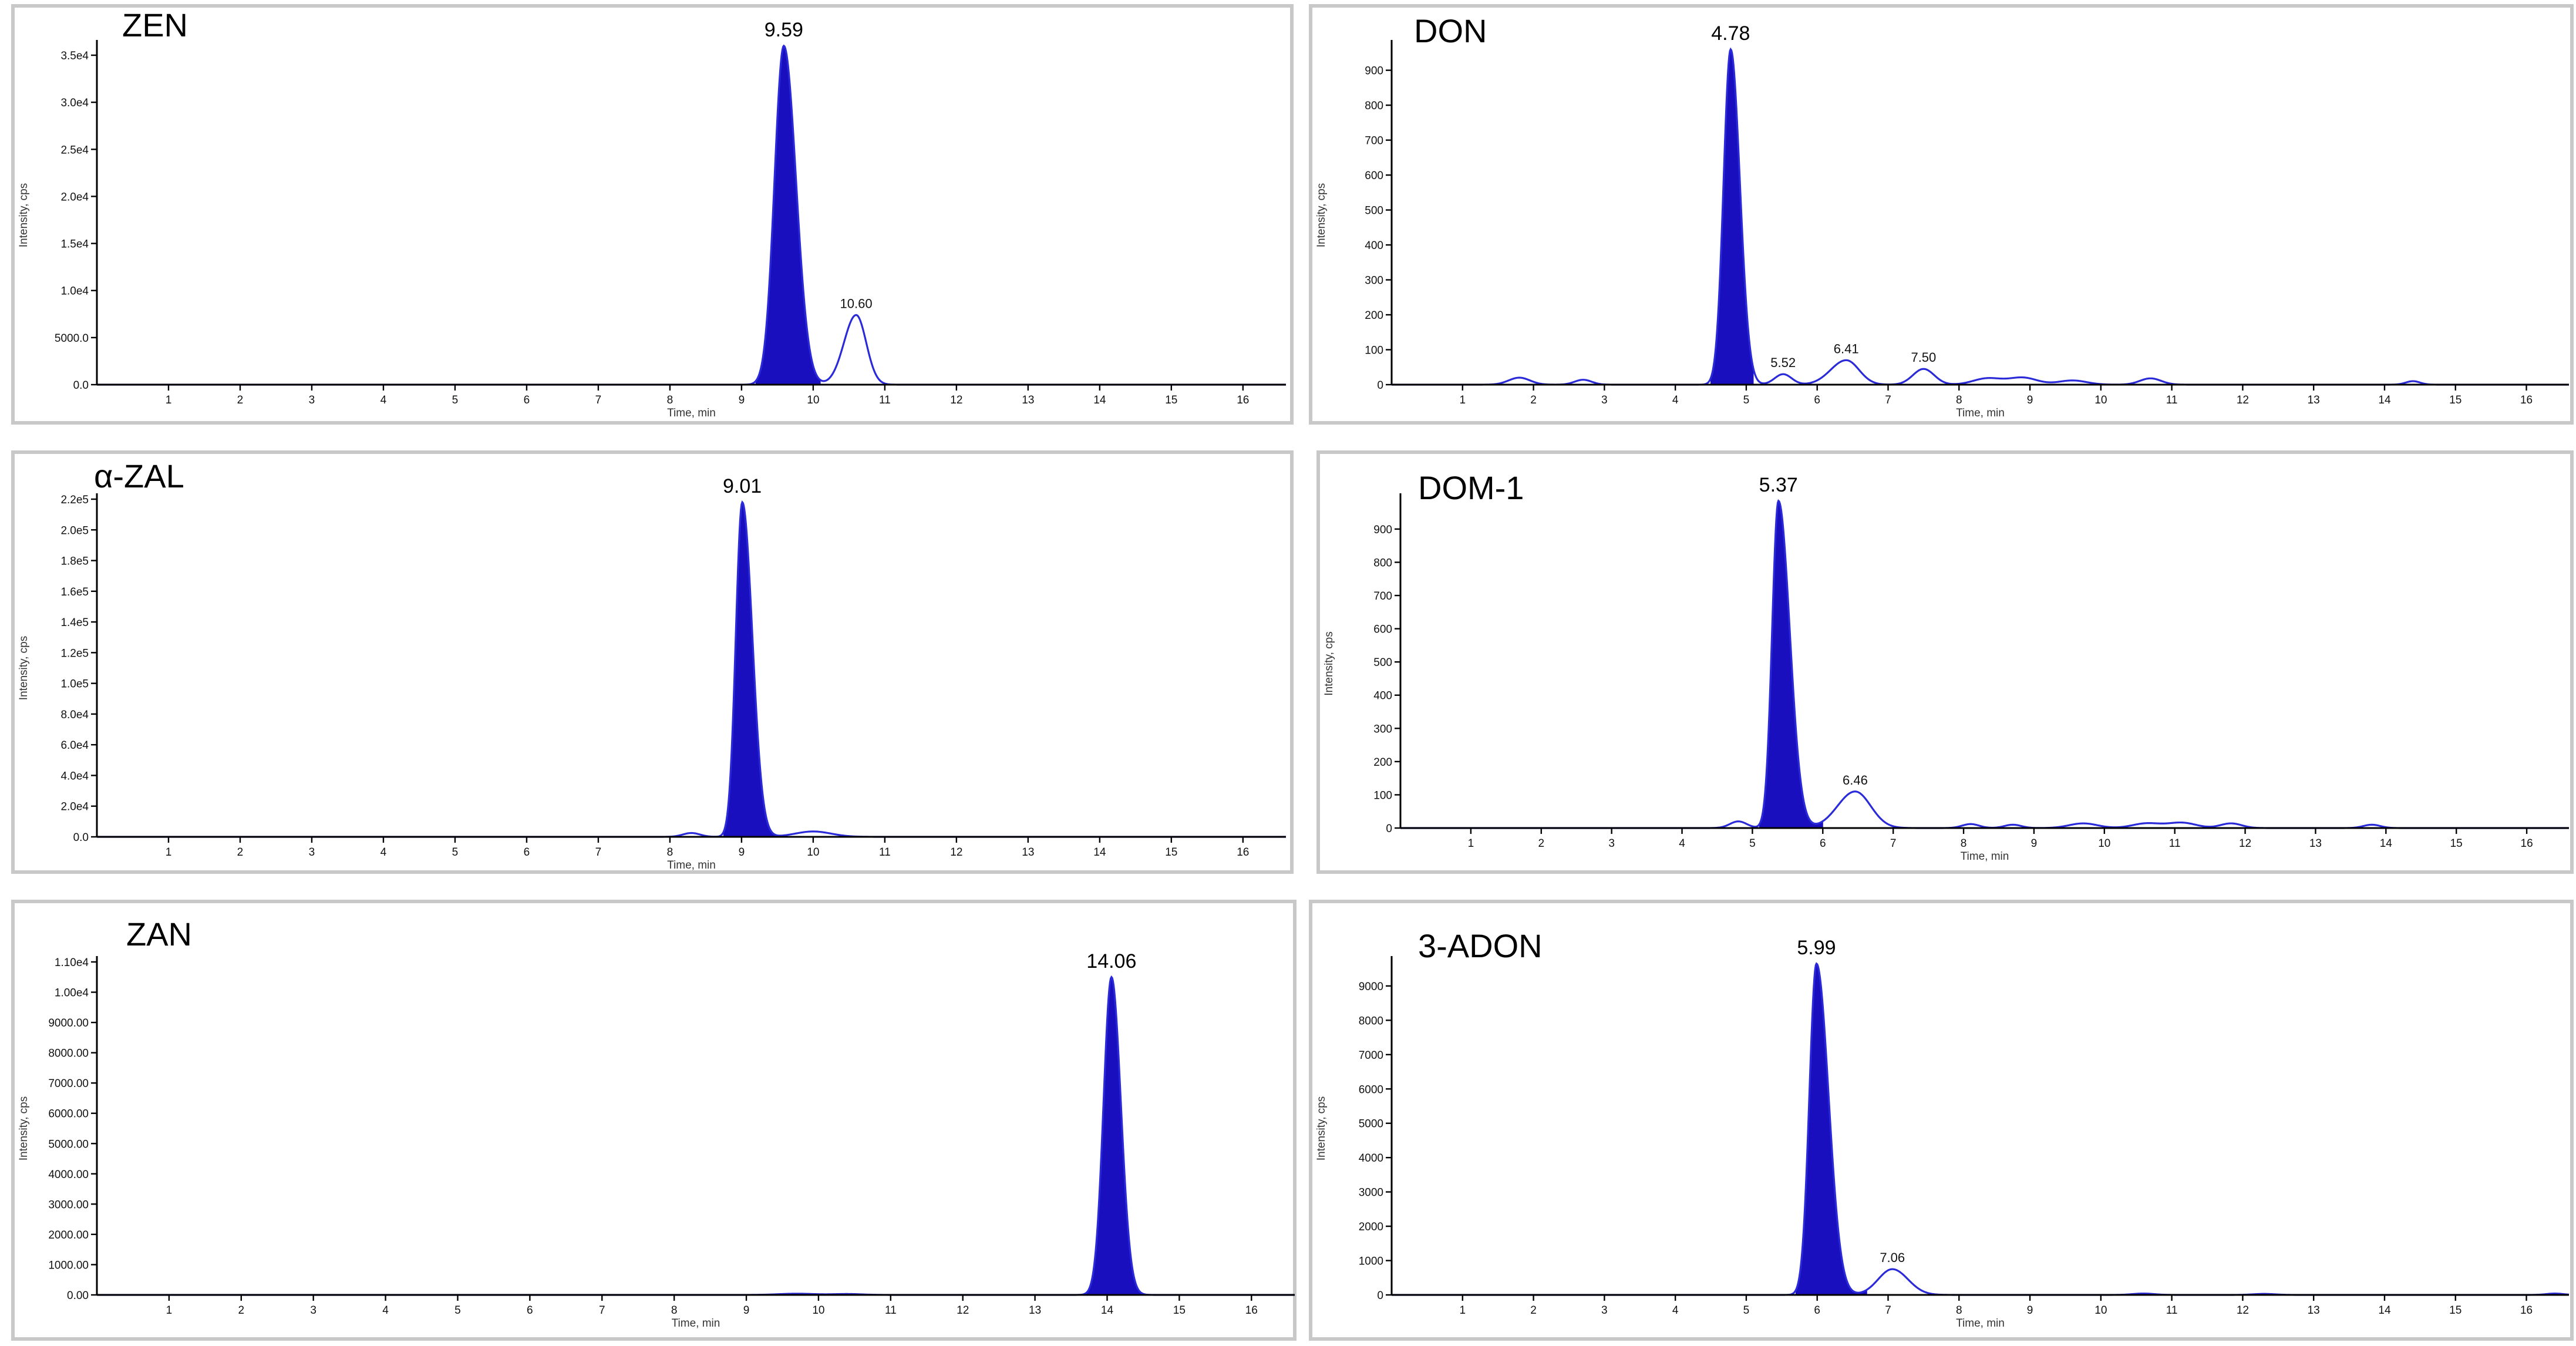 This screenshot has height=1346, width=2576. What do you see at coordinates (750, 669) in the screenshot?
I see `peak-area-9.01` at bounding box center [750, 669].